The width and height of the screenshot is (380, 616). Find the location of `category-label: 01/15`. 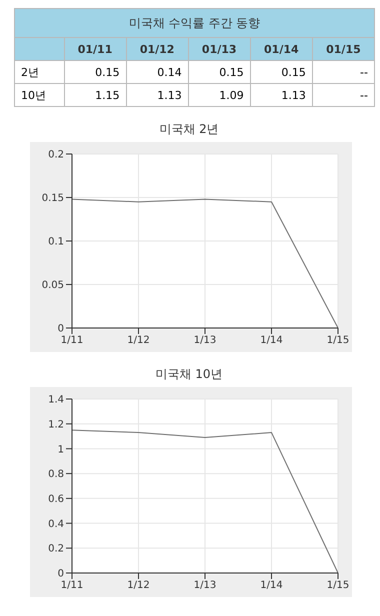

category-label: 01/15 is located at coordinates (343, 49).